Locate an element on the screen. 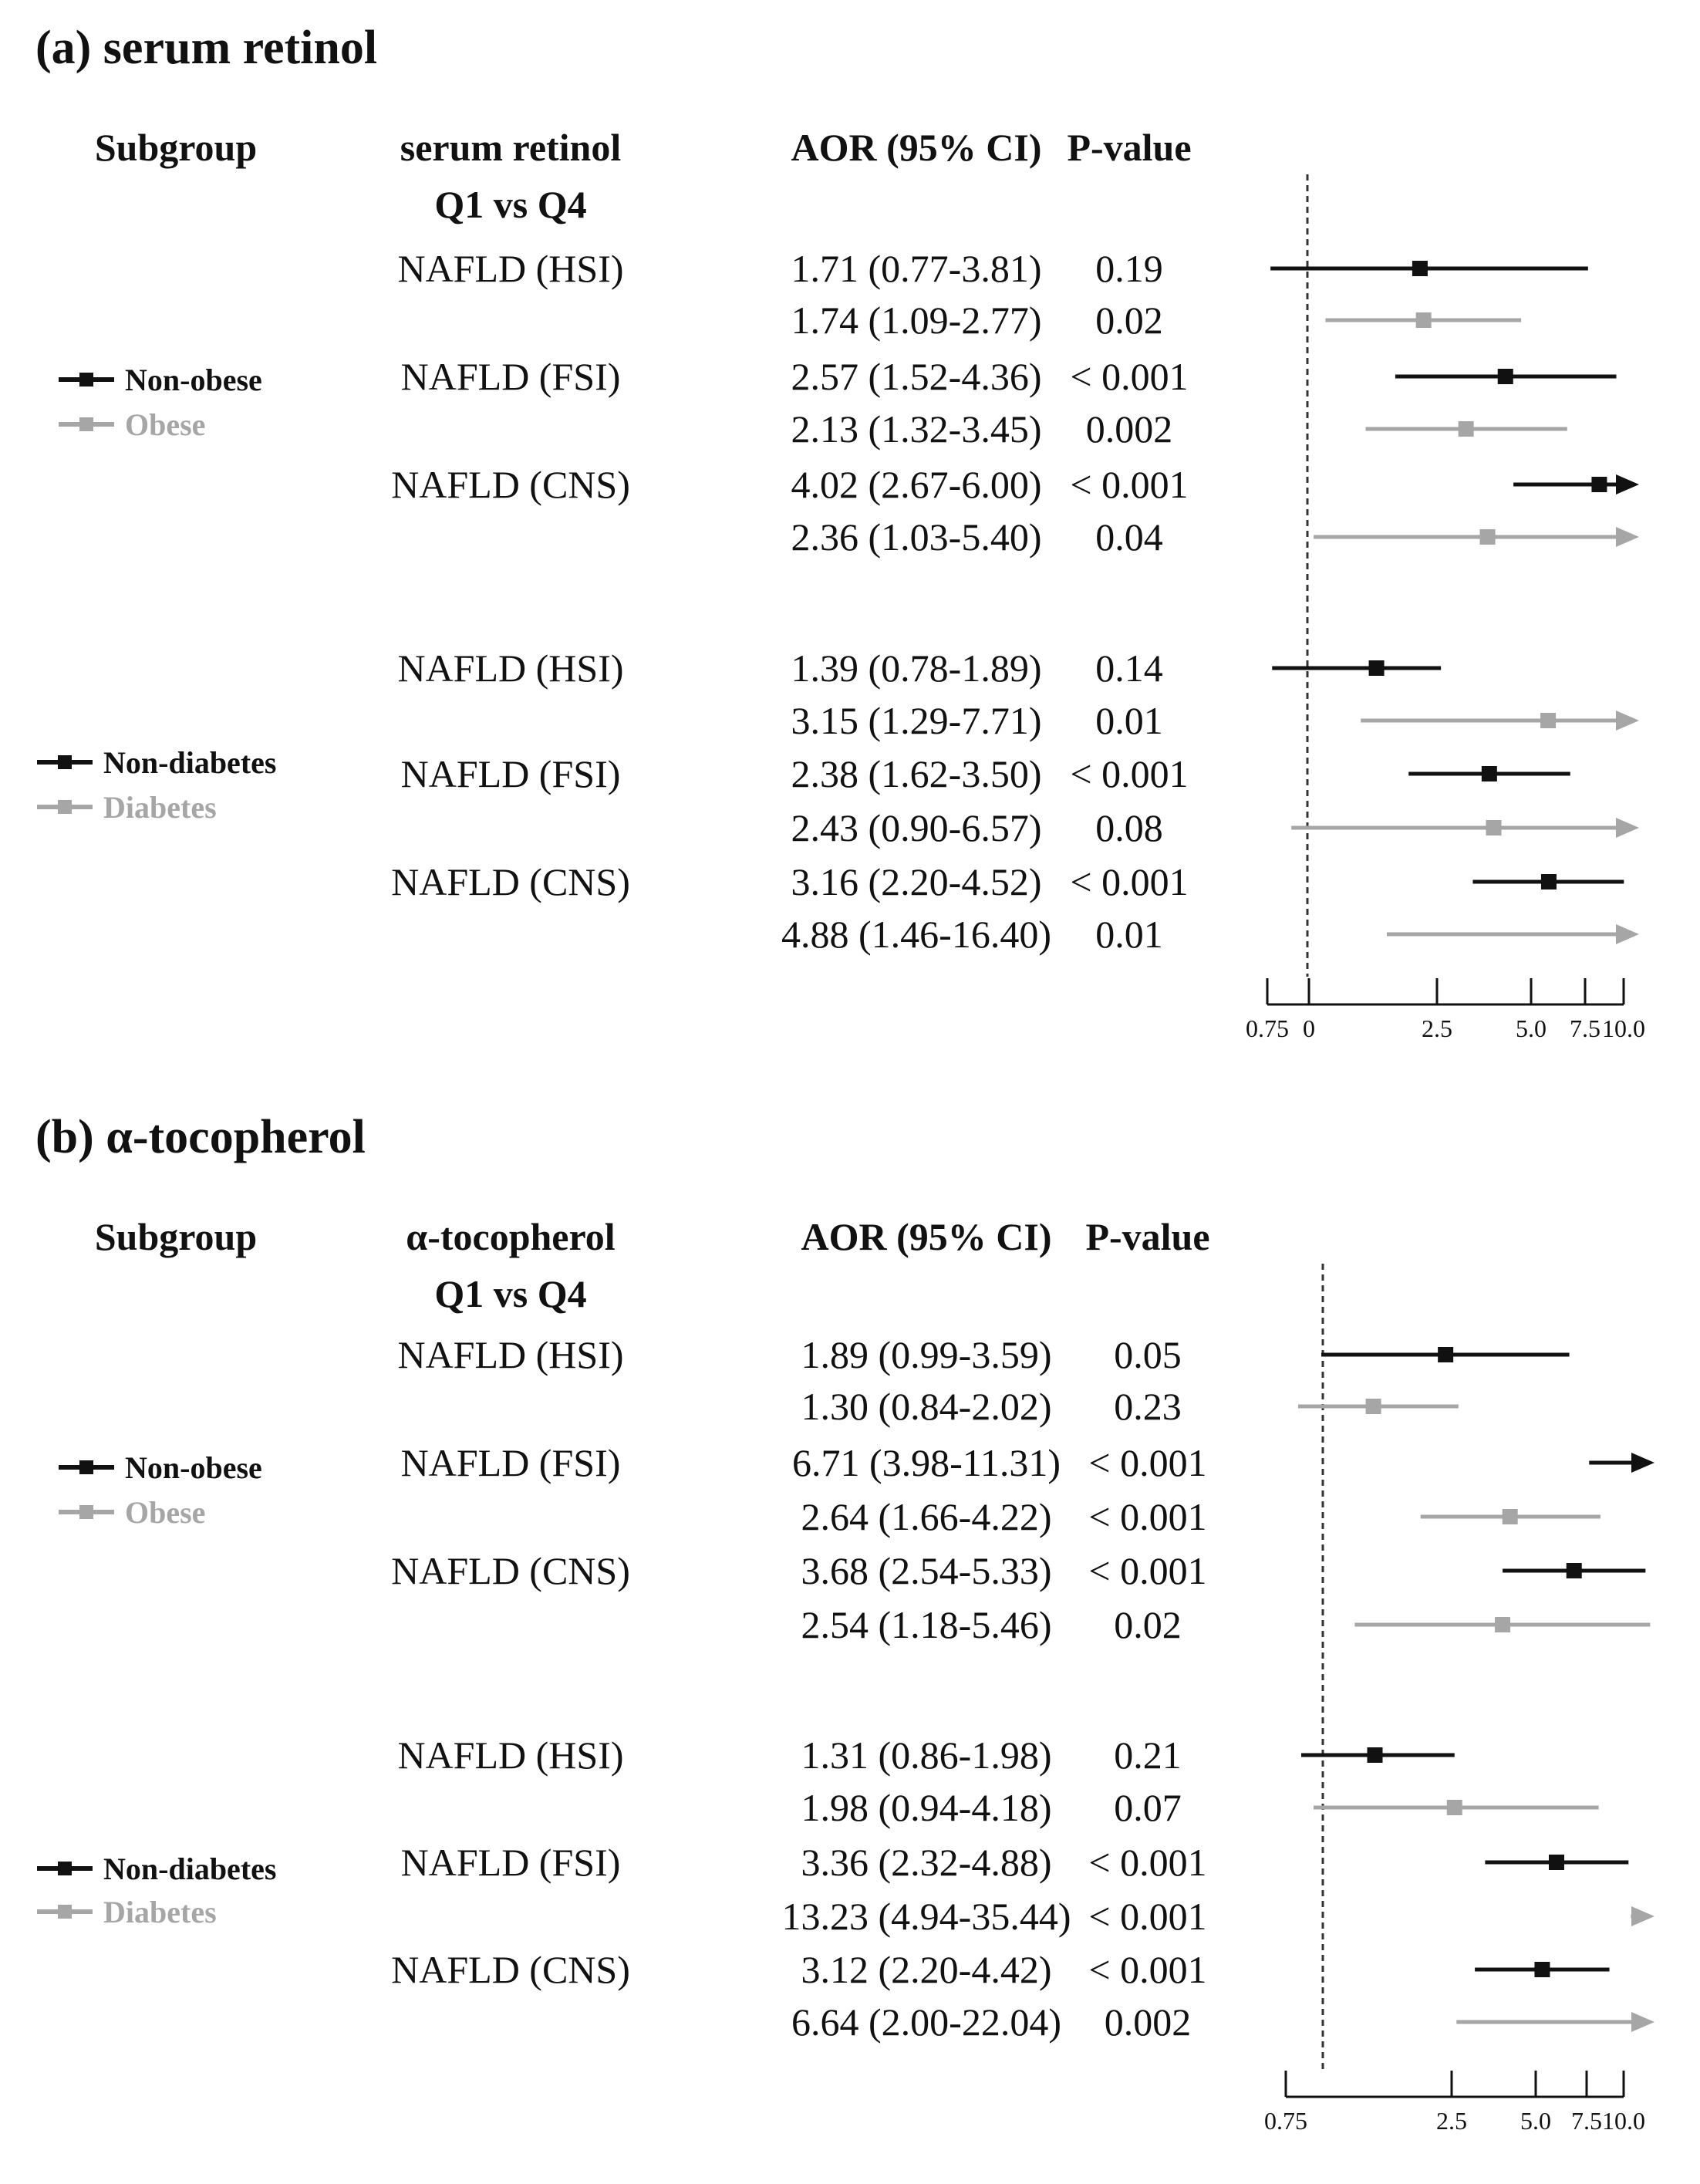 This screenshot has height=2184, width=1700. aor-text: 6.71 (3.98-11.31) is located at coordinates (926, 1462).